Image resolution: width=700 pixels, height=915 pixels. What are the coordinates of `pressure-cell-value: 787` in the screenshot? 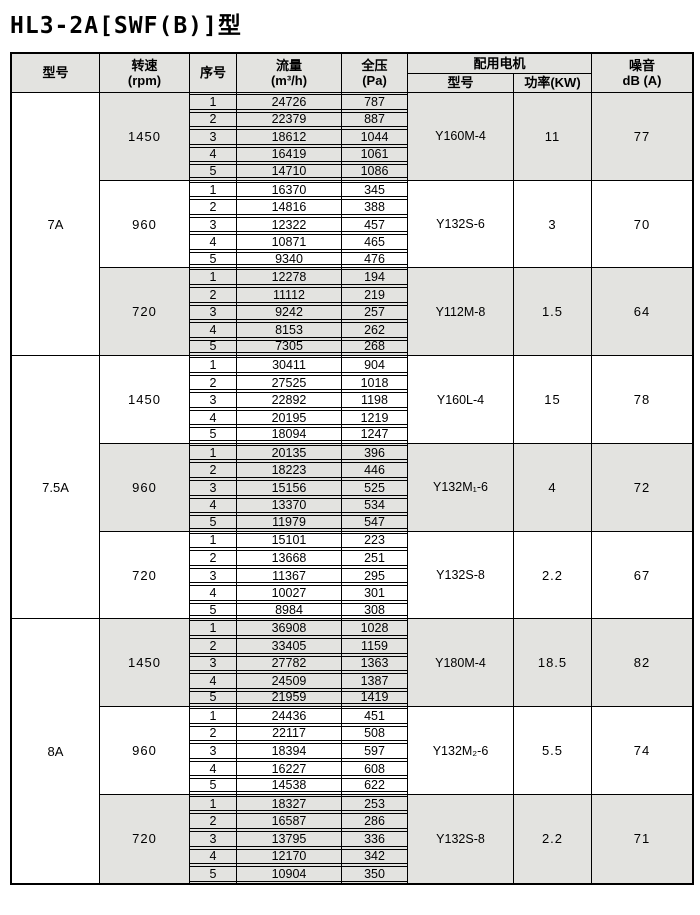 It's located at (374, 102).